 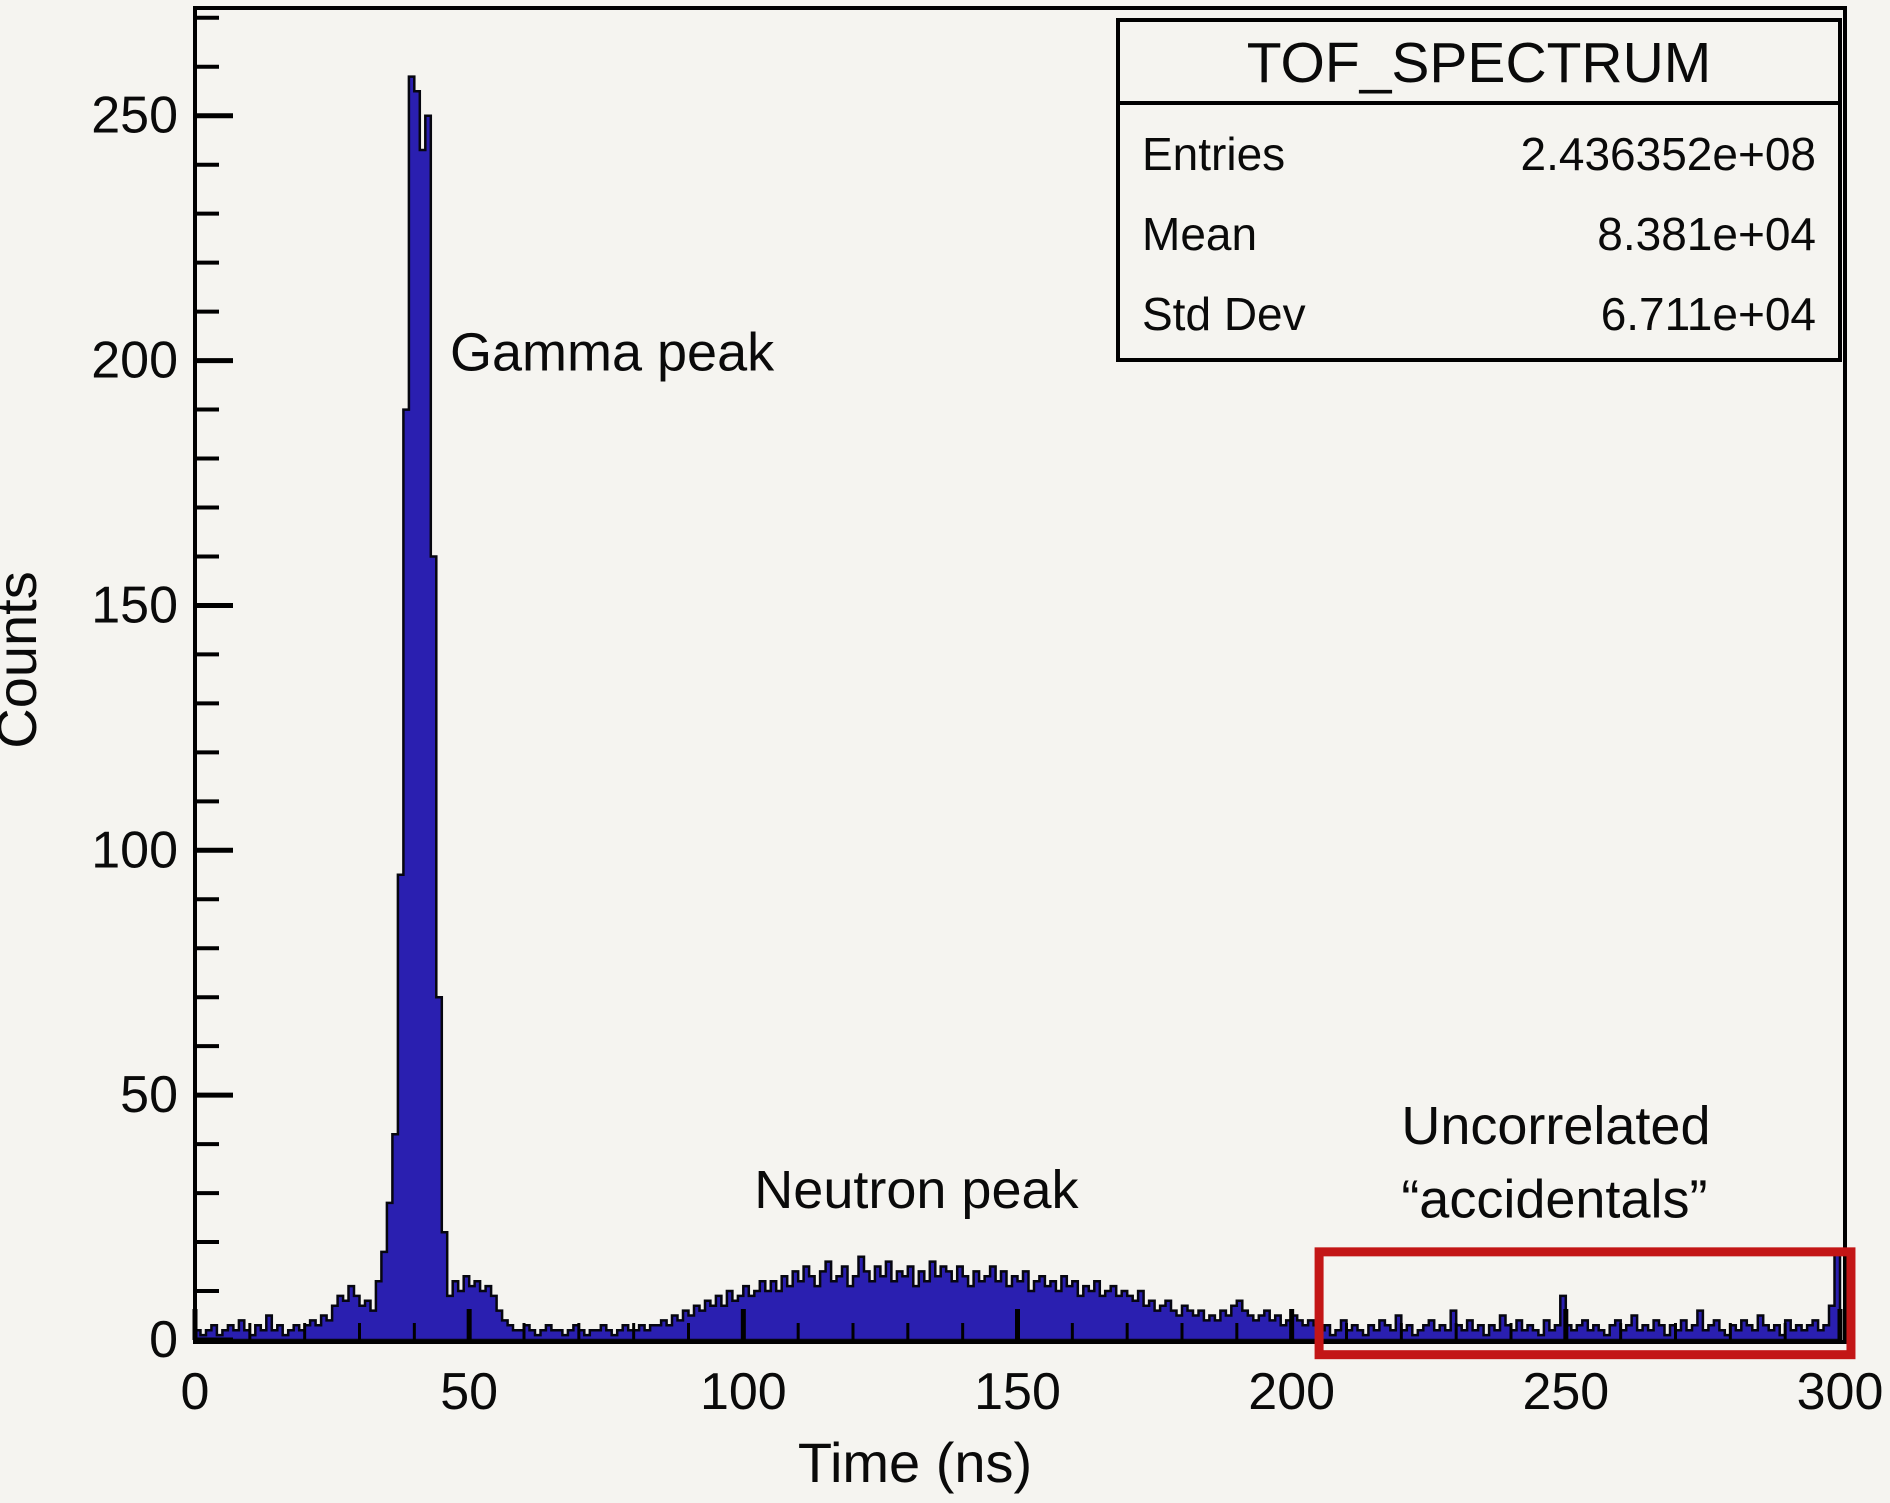 I want to click on y-tick-label: 50, so click(x=149, y=1095).